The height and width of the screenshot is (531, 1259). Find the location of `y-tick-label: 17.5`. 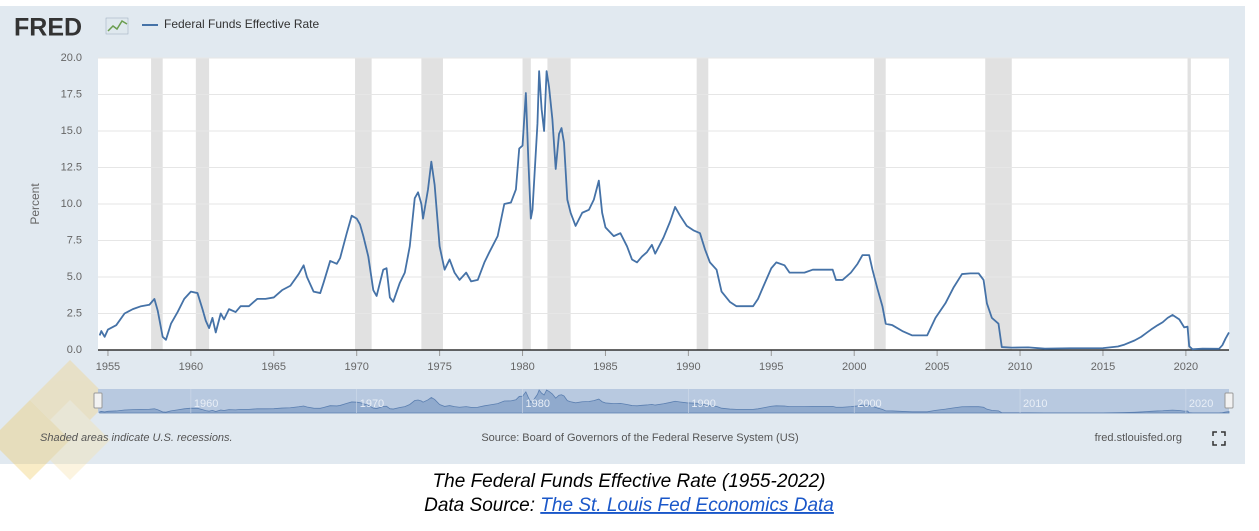

y-tick-label: 17.5 is located at coordinates (71, 94).